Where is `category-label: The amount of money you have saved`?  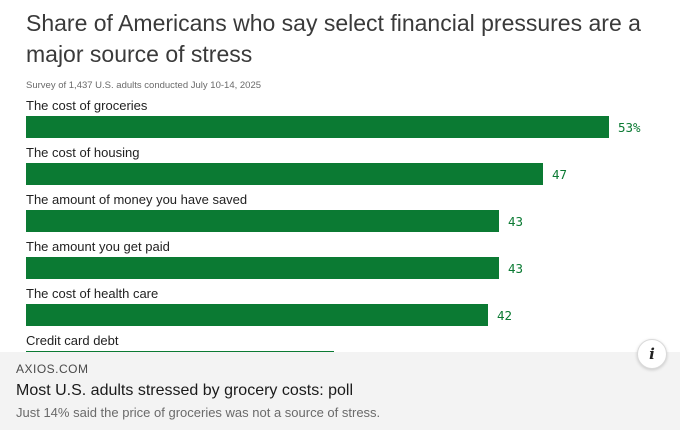 category-label: The amount of money you have saved is located at coordinates (136, 199).